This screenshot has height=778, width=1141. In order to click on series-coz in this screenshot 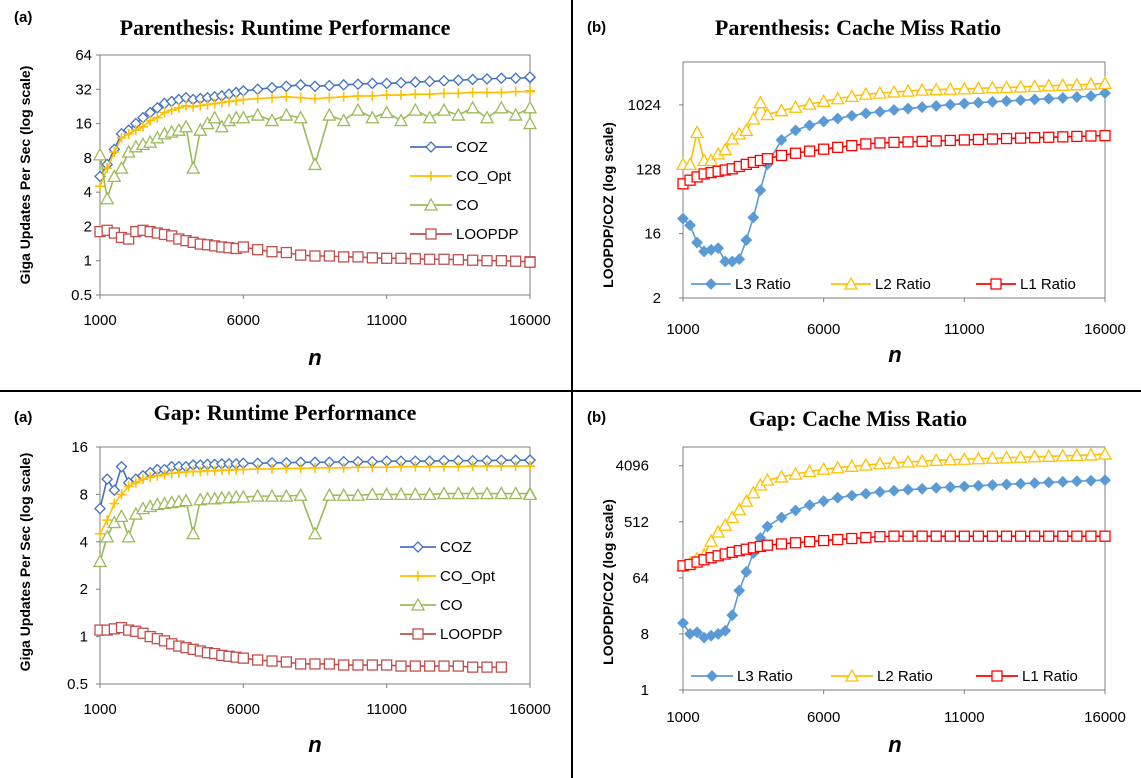, I will do `click(315, 127)`.